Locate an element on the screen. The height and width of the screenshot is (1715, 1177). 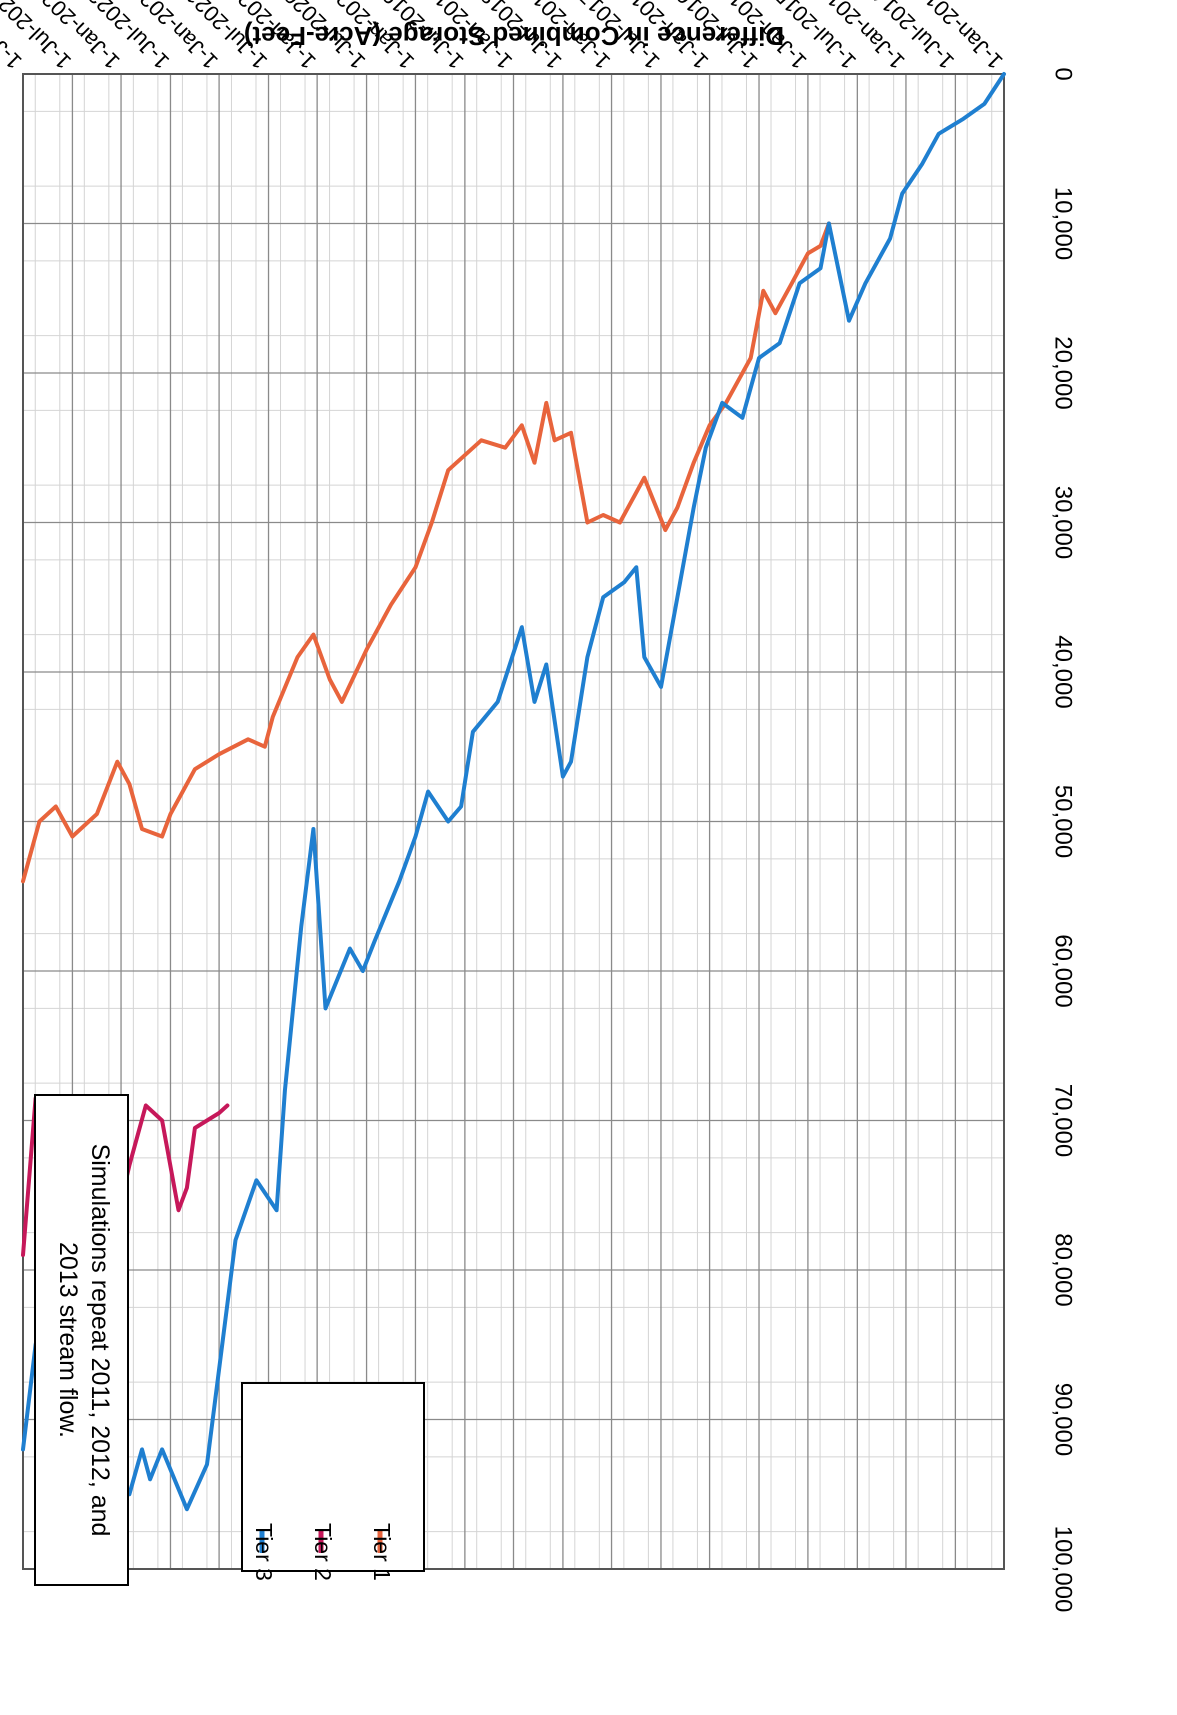
y-tick-label: 70,000 is located at coordinates (1063, 1120).